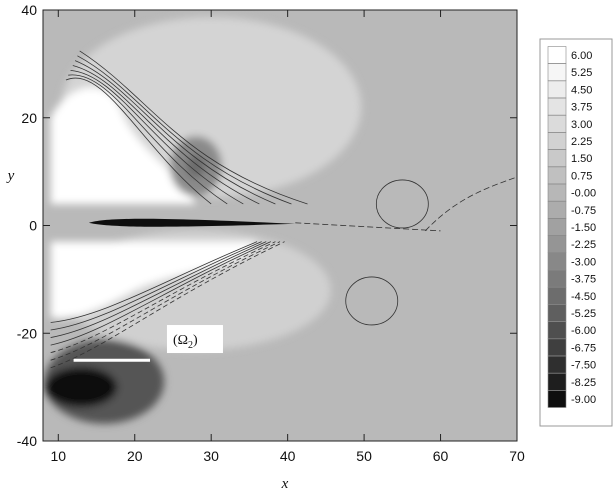 The image size is (613, 494). What do you see at coordinates (185, 342) in the screenshot?
I see `annotation-label: (Ω2)` at bounding box center [185, 342].